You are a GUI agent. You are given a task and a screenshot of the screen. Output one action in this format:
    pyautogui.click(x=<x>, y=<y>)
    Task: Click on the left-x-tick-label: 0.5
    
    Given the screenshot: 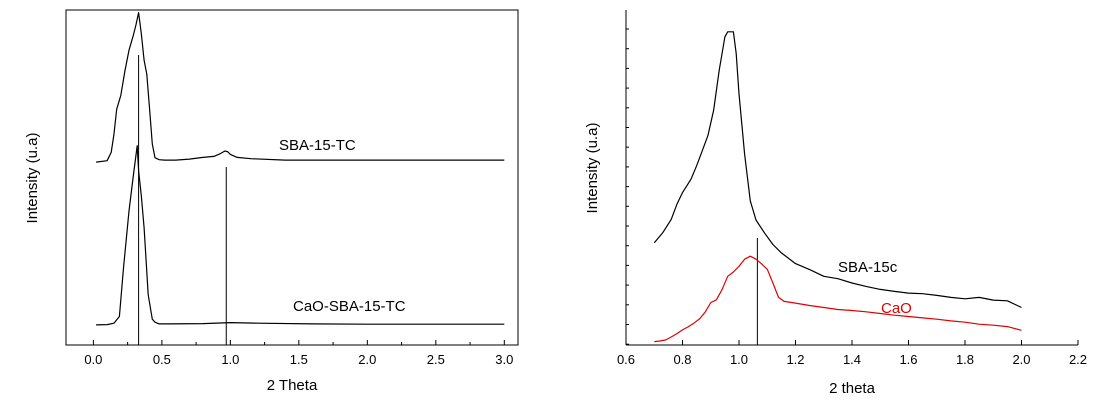 What is the action you would take?
    pyautogui.click(x=162, y=359)
    